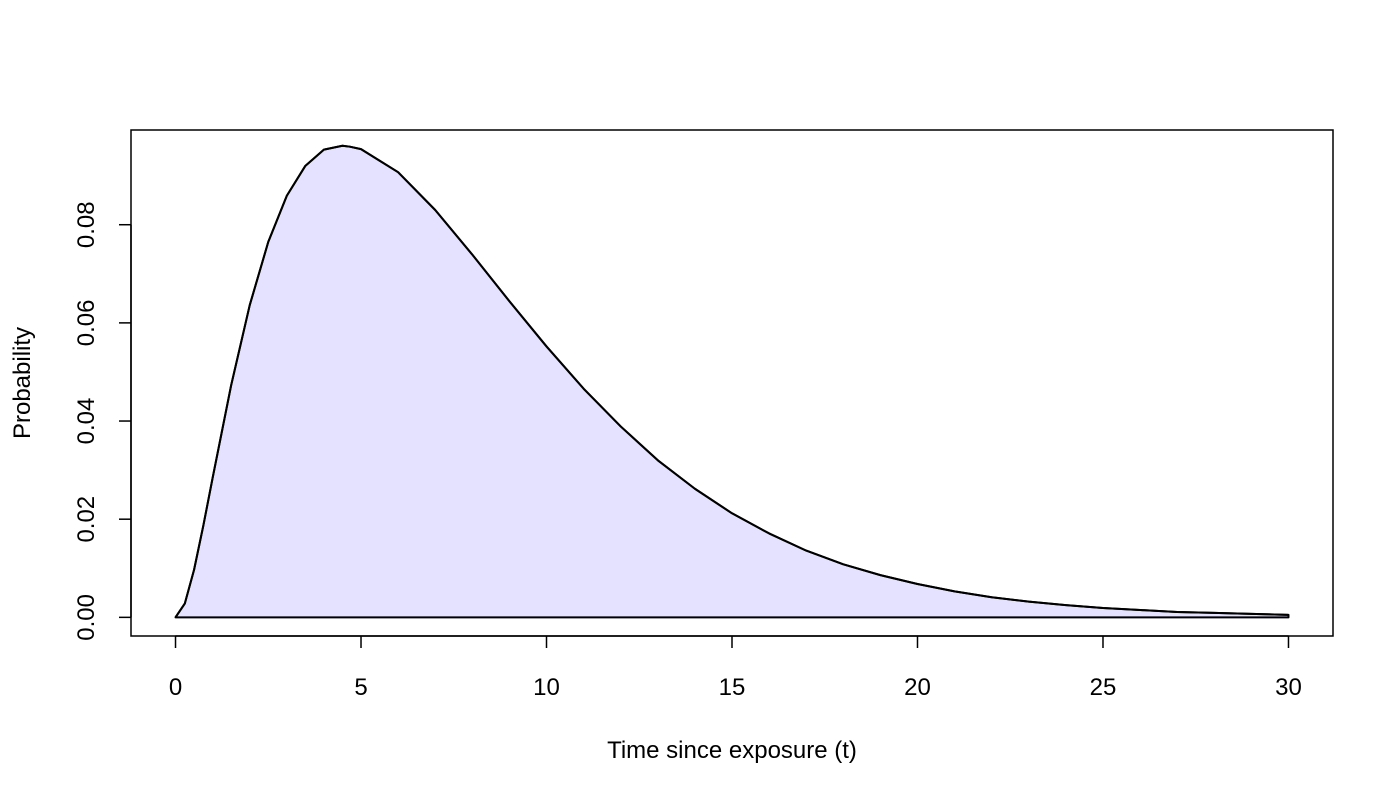  What do you see at coordinates (1288, 687) in the screenshot?
I see `x-tick-label: 30` at bounding box center [1288, 687].